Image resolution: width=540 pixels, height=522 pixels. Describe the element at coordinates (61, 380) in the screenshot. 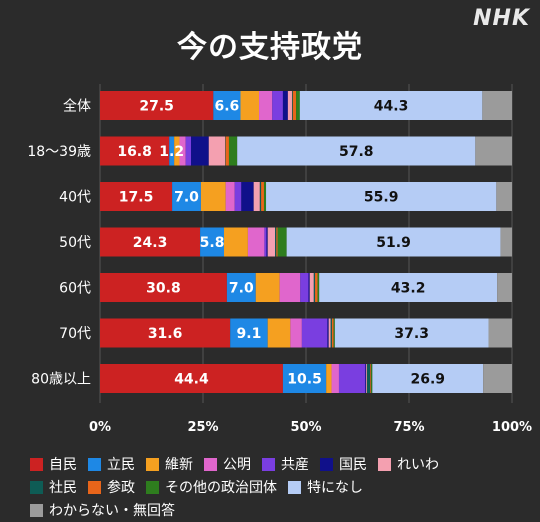

I see `category-label: 80歳以上` at that location.